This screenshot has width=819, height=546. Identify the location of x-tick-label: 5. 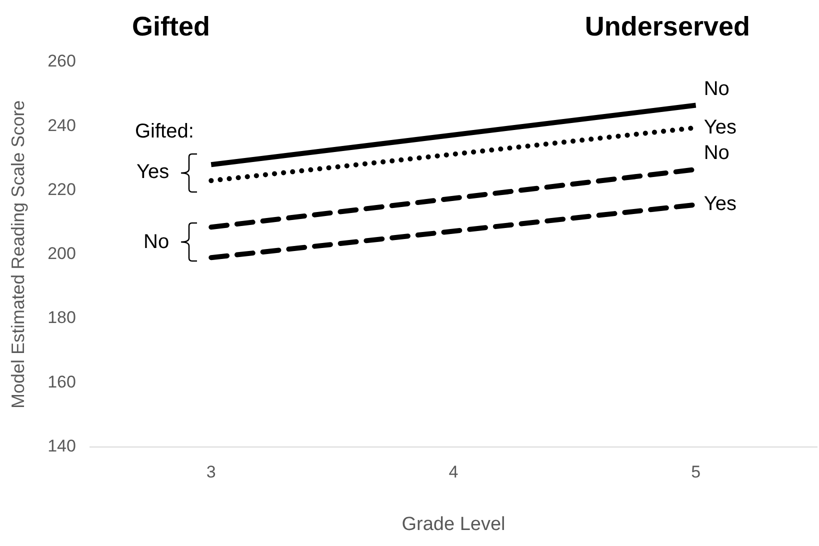
(696, 472).